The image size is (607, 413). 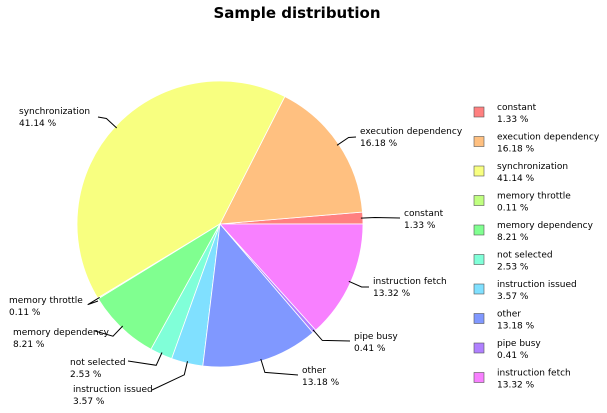 I want to click on leader-line-instruction-fetch, so click(x=358, y=284).